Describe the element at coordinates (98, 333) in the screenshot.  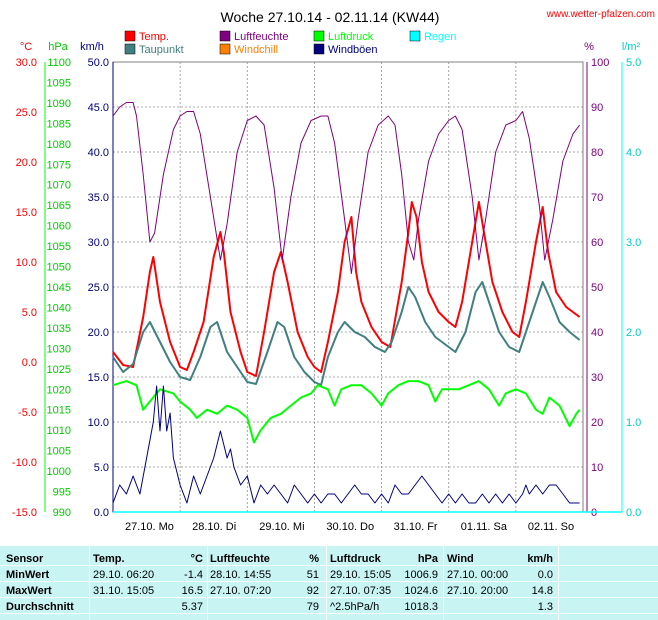
I see `wind-tick: 20.0` at that location.